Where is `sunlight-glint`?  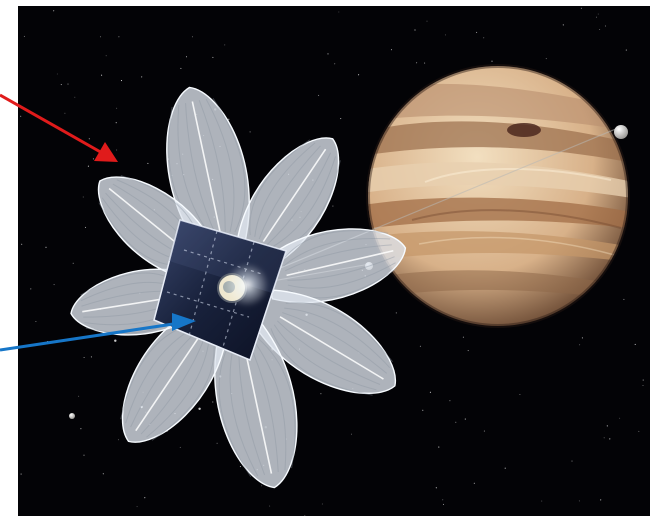
sunlight-glint is located at coordinates (247, 285).